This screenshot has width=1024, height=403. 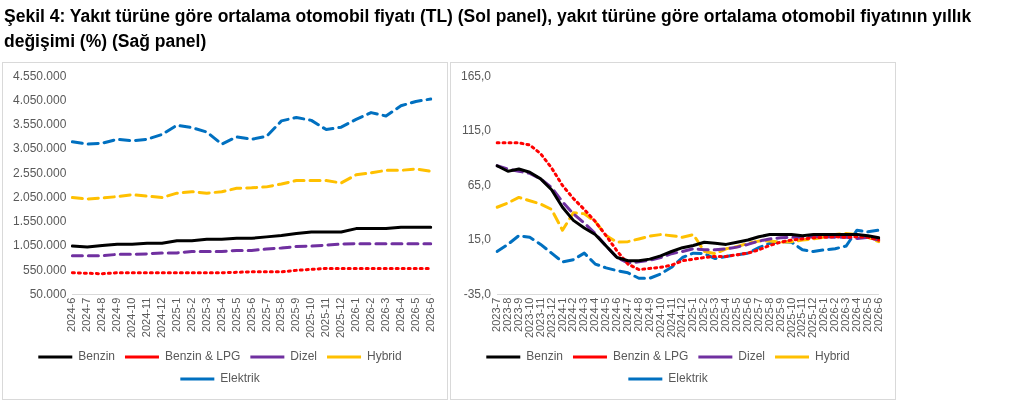 What do you see at coordinates (39, 99) in the screenshot?
I see `y-tick-label: 4.050.000` at bounding box center [39, 99].